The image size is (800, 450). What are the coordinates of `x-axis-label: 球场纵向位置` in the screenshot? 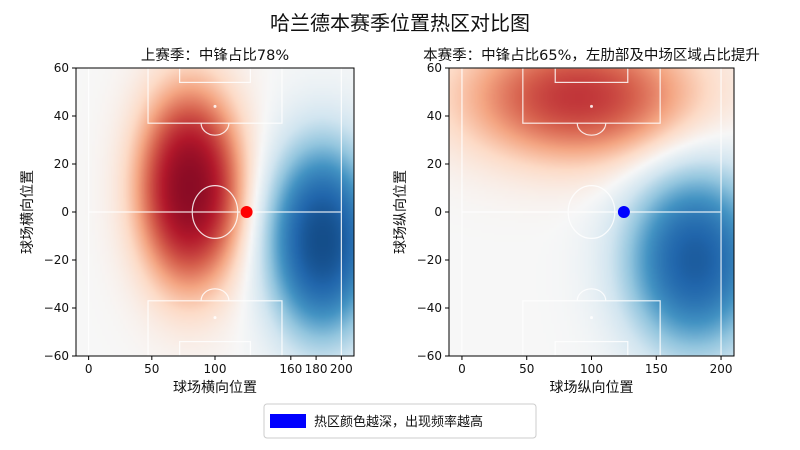 It's located at (592, 388).